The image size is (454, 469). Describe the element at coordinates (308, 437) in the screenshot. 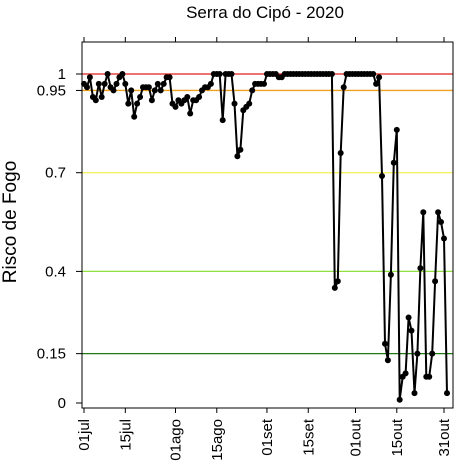

I see `x-tick-label: 15set` at that location.